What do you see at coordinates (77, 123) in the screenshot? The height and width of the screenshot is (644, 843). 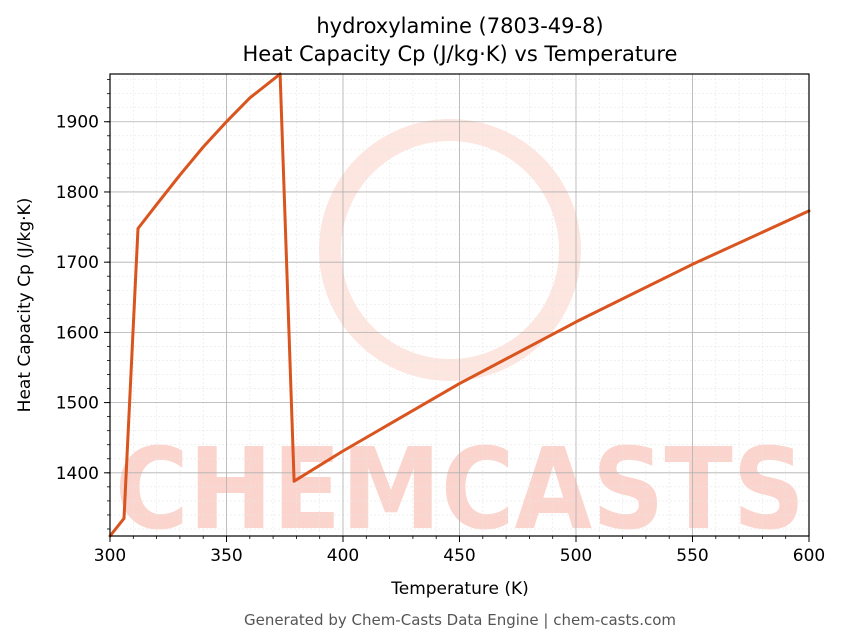 I see `y-tick-label: 1900` at bounding box center [77, 123].